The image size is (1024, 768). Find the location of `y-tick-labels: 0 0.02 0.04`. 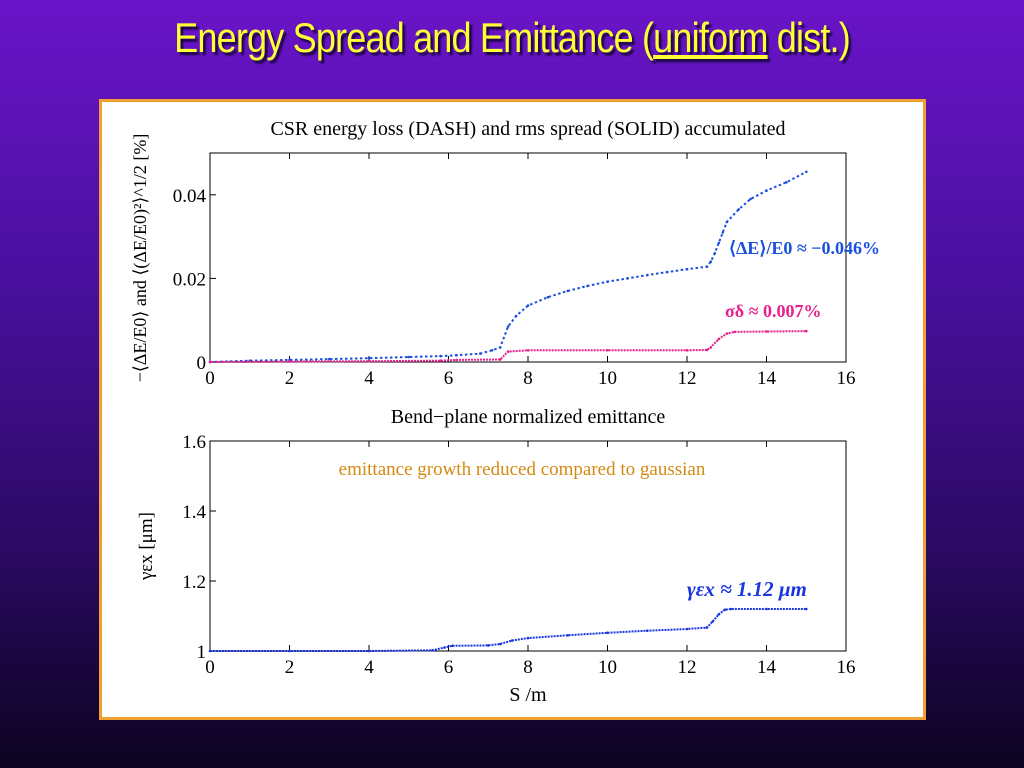

y-tick-labels: 0 0.02 0.04 is located at coordinates (194, 280).